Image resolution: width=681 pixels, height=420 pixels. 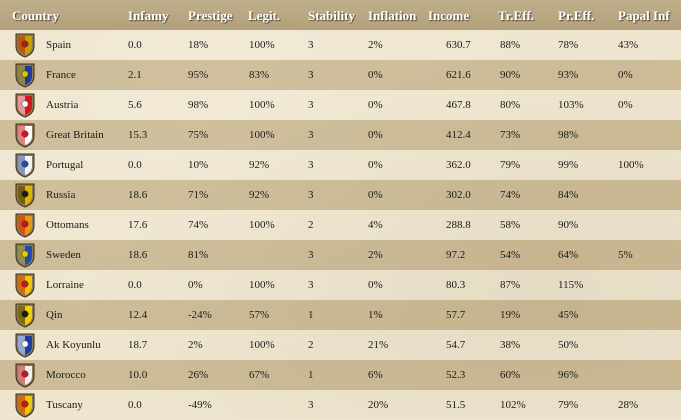 I want to click on table-row: Great Britain 15.3 75% 100% 3 0% 412.4 73% 98%, so click(x=340, y=135).